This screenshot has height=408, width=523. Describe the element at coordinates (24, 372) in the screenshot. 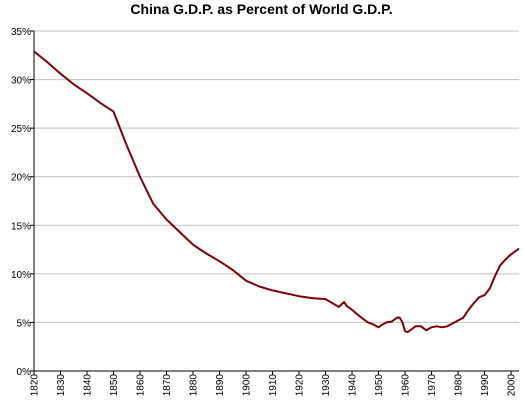

I see `y-tick-label: 0%` at that location.